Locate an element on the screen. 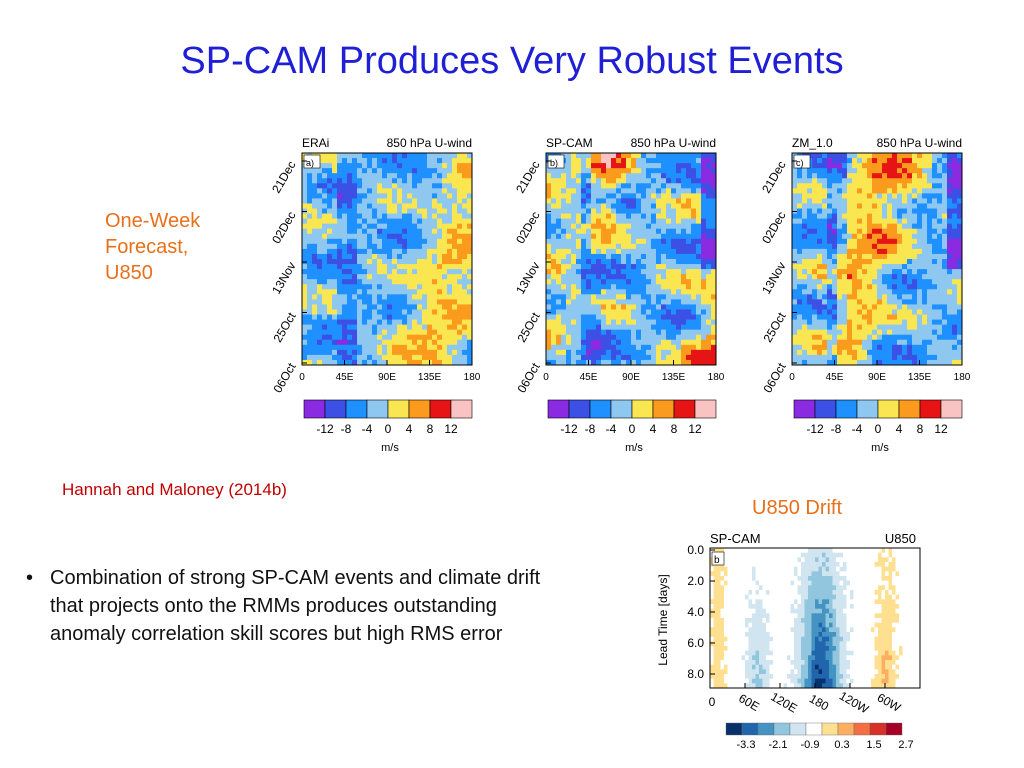 This screenshot has width=1024, height=768. colorbar-unit: m/s is located at coordinates (390, 448).